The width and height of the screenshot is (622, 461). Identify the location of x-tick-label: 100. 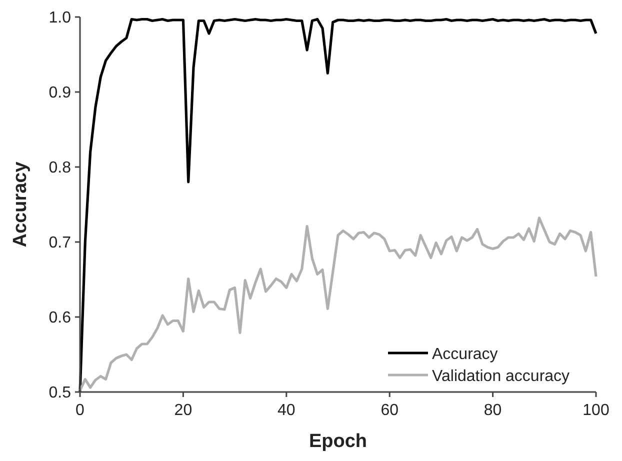
(596, 410).